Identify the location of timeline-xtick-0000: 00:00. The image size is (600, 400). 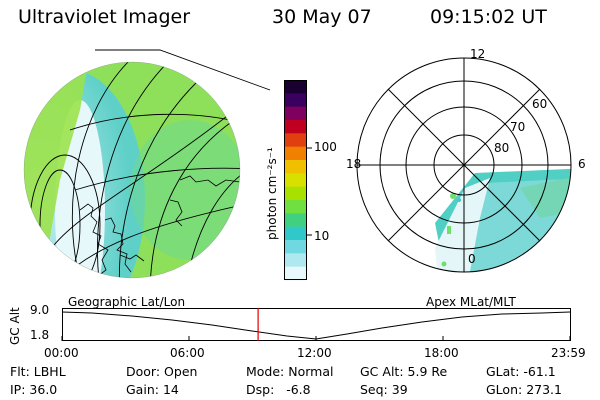
(61, 353).